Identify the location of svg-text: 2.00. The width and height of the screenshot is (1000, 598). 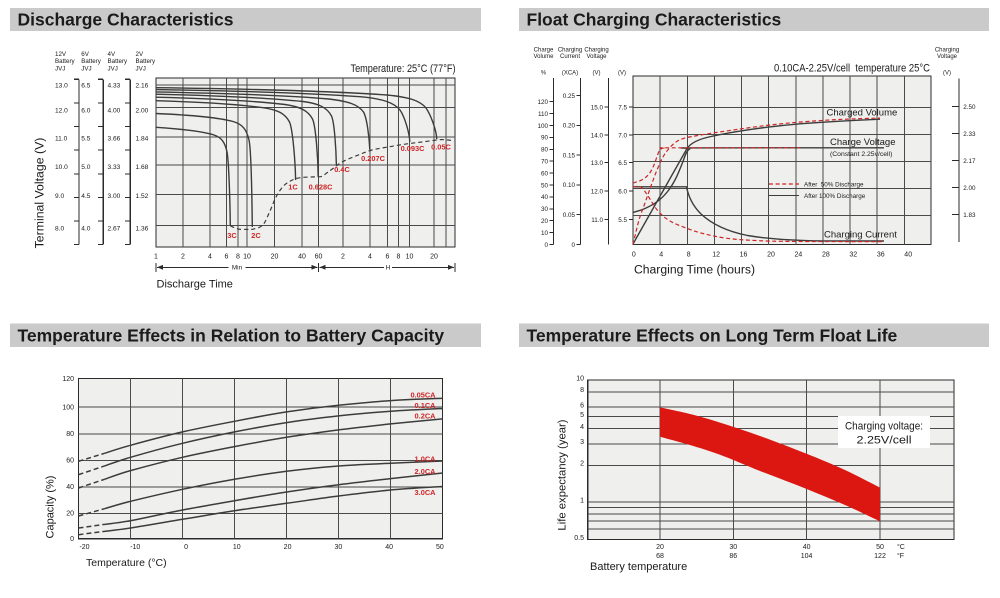
(142, 110).